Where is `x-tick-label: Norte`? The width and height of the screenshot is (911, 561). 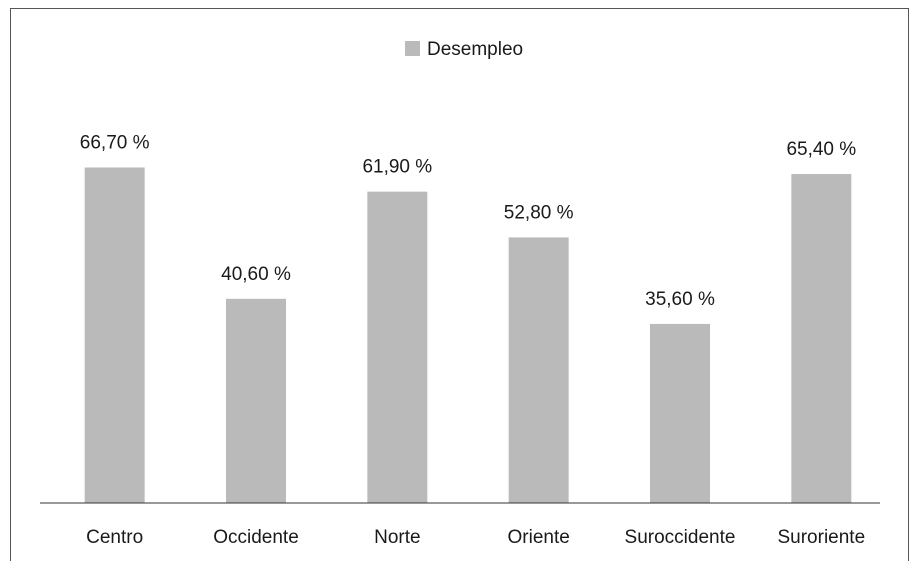
x-tick-label: Norte is located at coordinates (397, 537).